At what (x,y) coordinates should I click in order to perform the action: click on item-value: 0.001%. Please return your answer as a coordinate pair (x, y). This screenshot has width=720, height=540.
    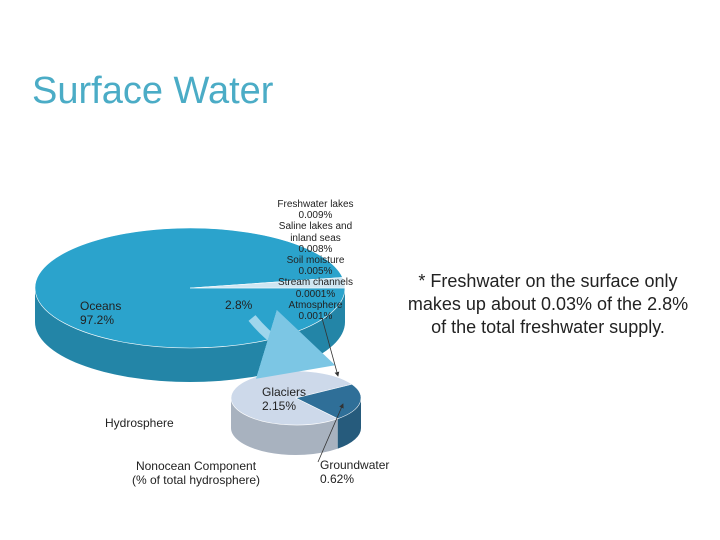
    Looking at the image, I should click on (315, 317).